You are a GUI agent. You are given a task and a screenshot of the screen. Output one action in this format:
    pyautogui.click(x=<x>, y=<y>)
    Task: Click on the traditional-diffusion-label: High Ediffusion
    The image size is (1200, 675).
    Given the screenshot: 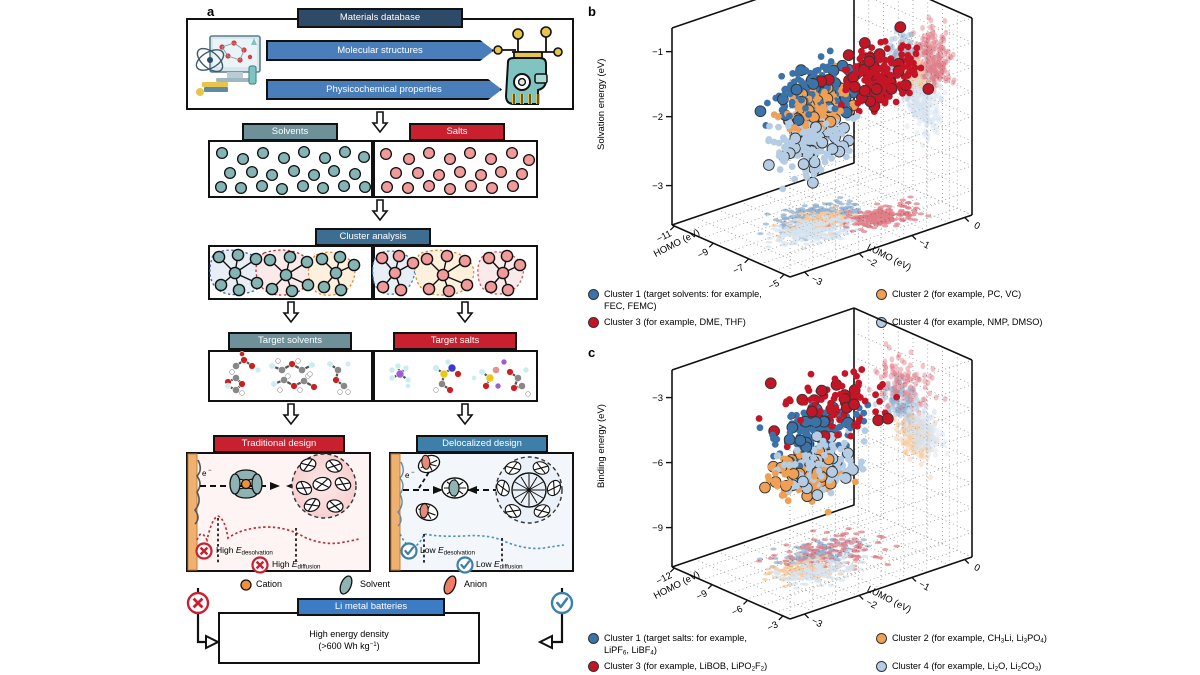 What is the action you would take?
    pyautogui.click(x=296, y=565)
    